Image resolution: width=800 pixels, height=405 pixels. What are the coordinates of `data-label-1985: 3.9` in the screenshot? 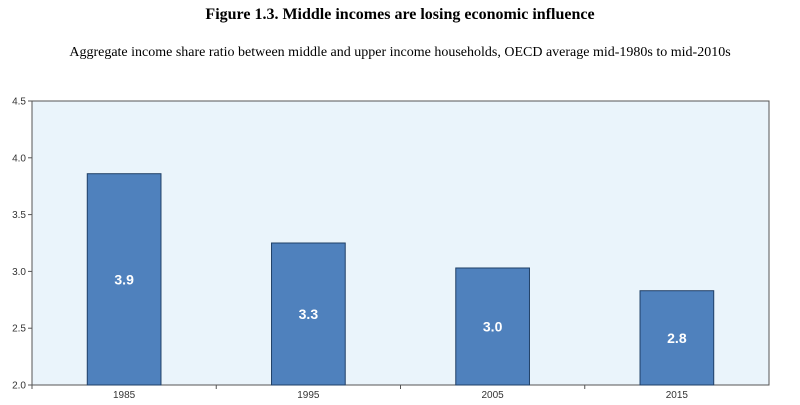 It's located at (124, 279).